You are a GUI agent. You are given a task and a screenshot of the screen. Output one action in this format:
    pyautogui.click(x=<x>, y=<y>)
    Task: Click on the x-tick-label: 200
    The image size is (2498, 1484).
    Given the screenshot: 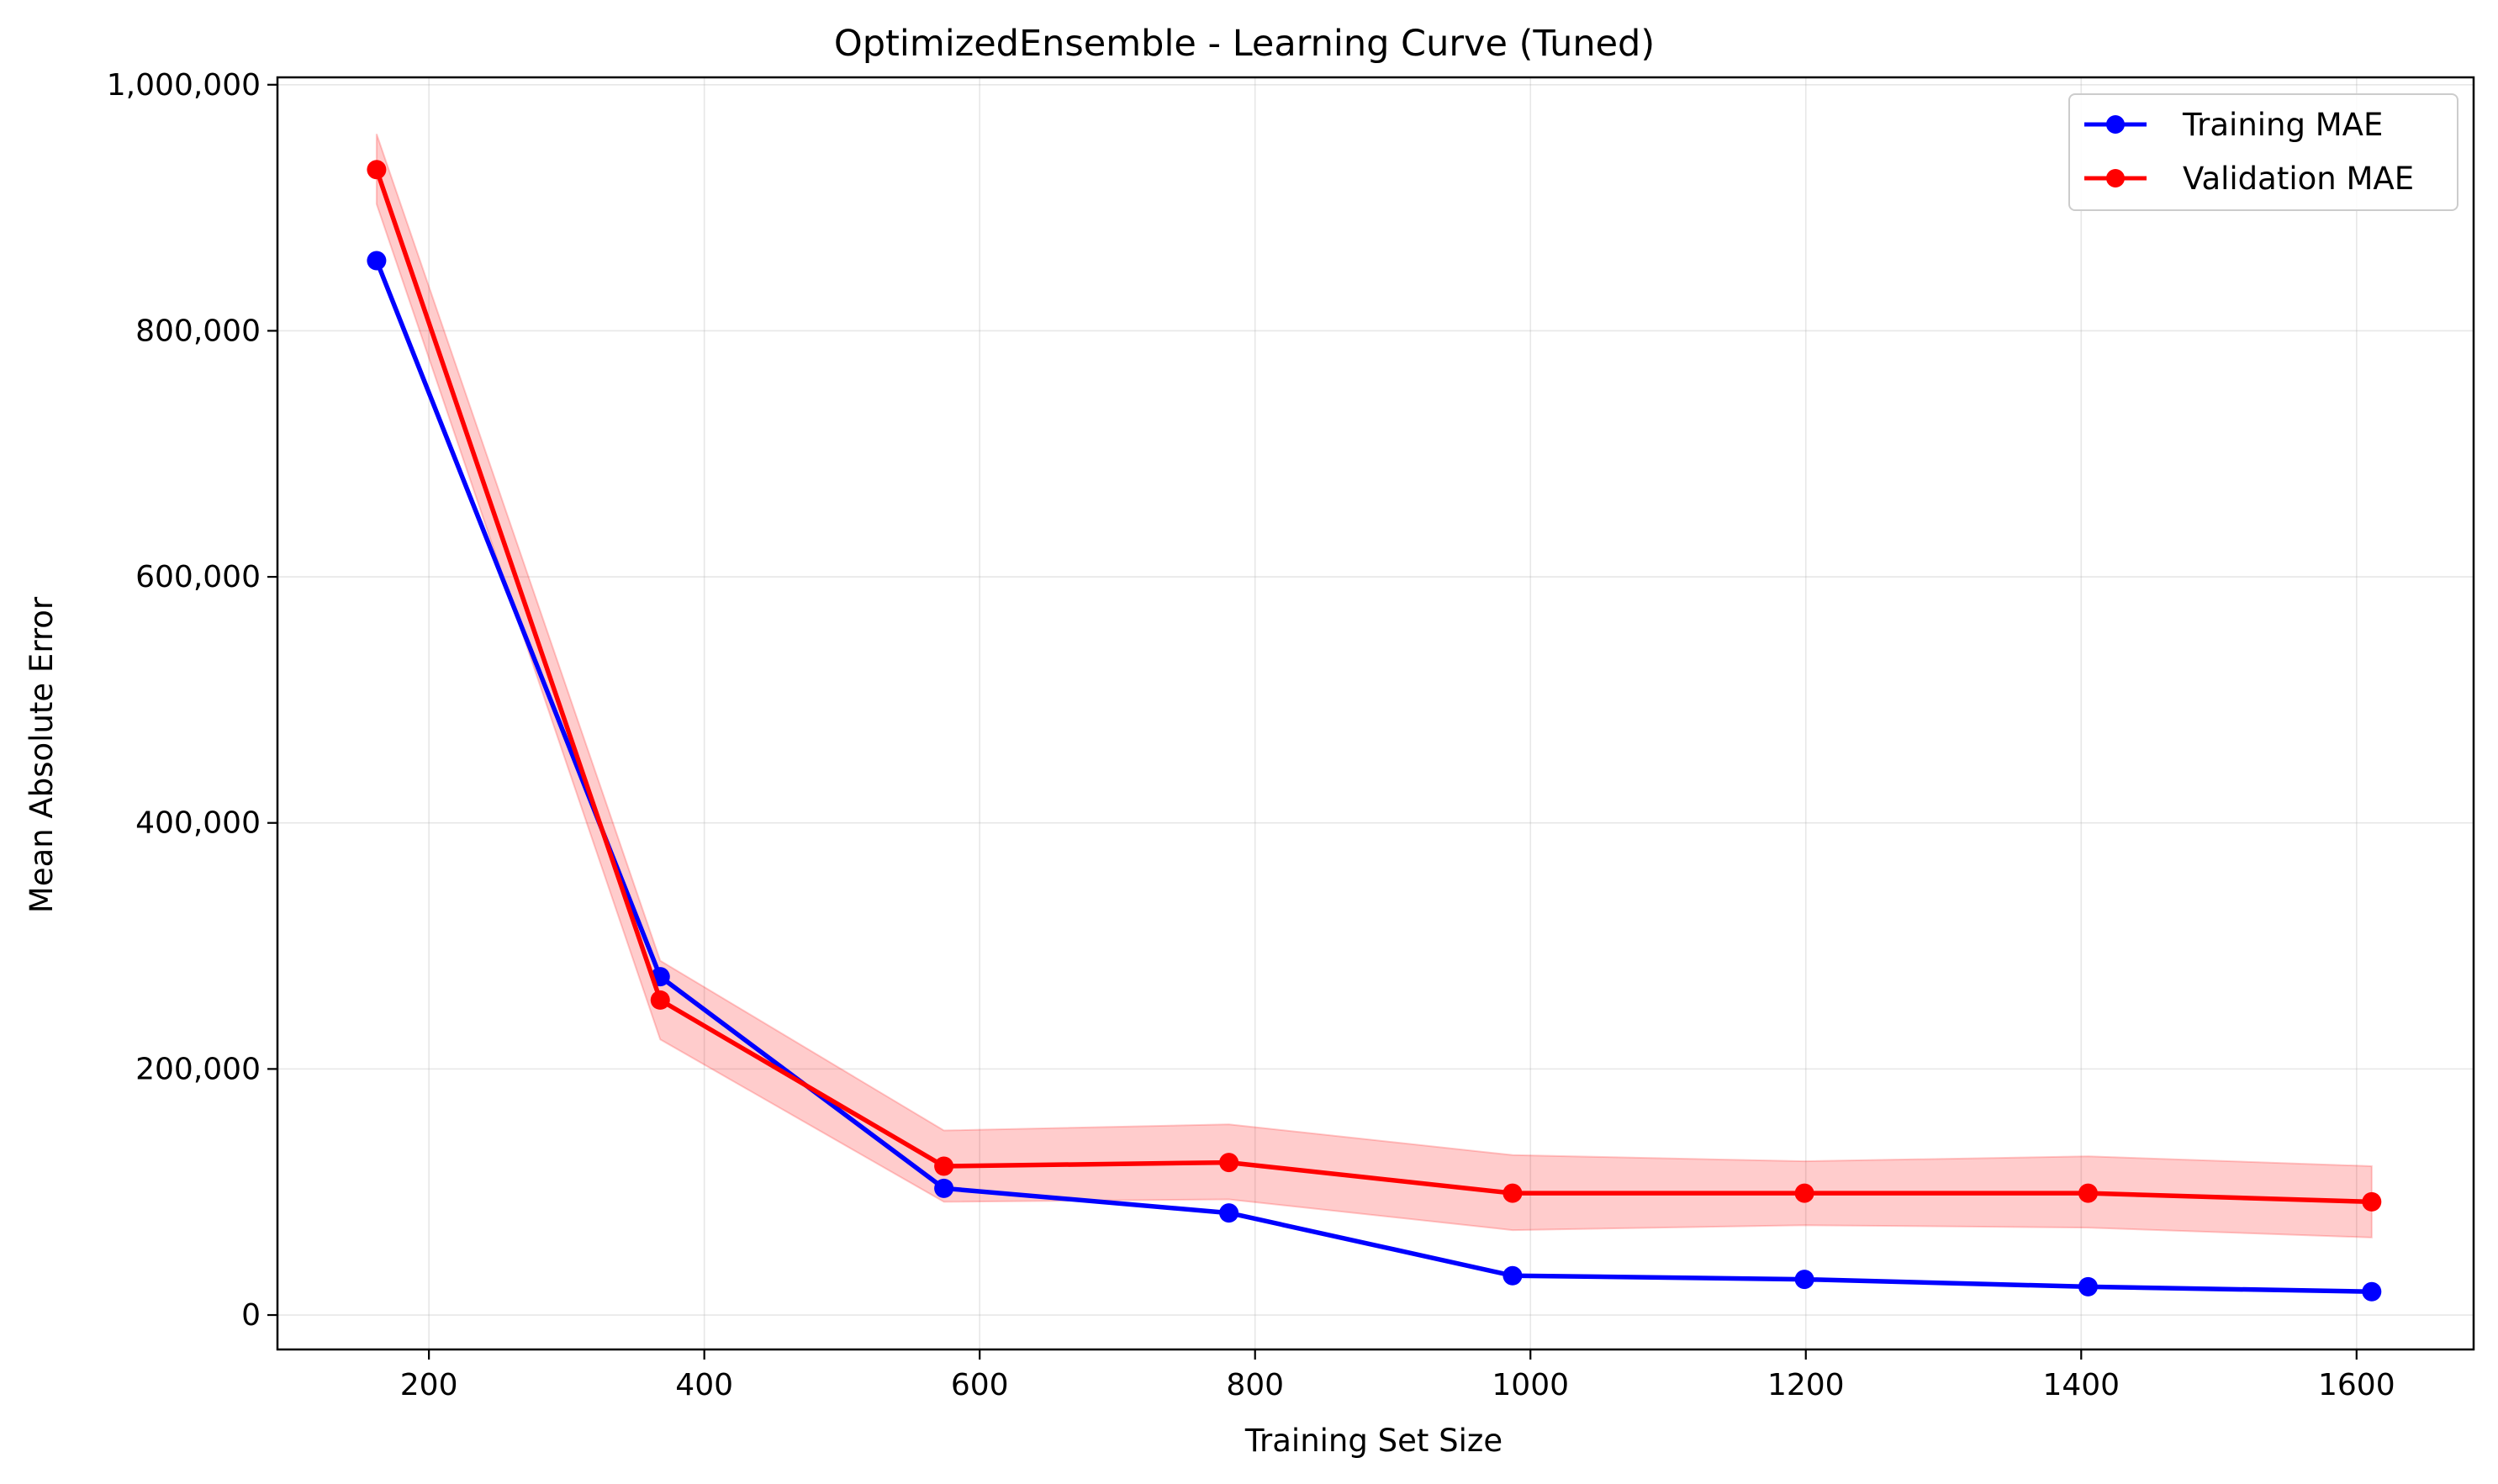 What is the action you would take?
    pyautogui.click(x=429, y=1385)
    